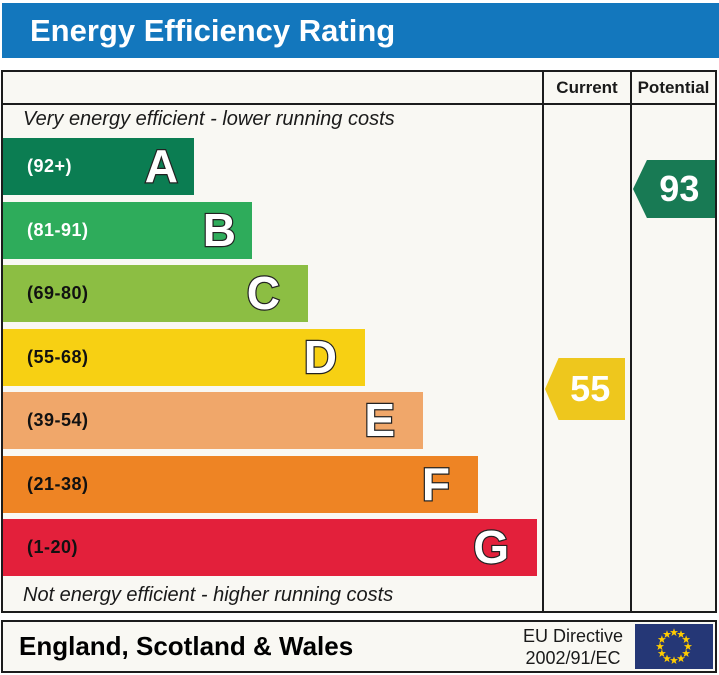  I want to click on header-divider, so click(359, 104).